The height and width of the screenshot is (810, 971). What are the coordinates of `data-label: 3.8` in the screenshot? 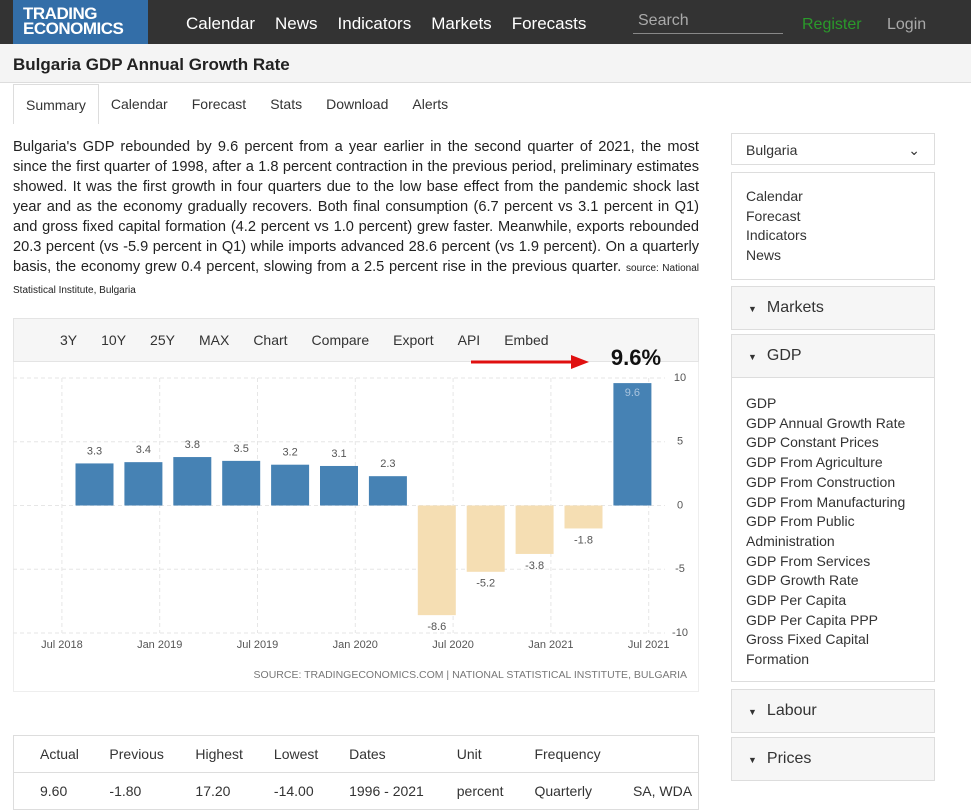 It's located at (192, 445).